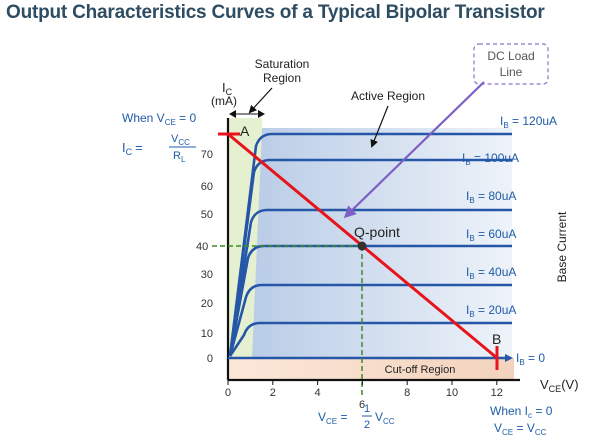 Image resolution: width=599 pixels, height=442 pixels. I want to click on cutoff-region-label: Cut-off Region, so click(420, 370).